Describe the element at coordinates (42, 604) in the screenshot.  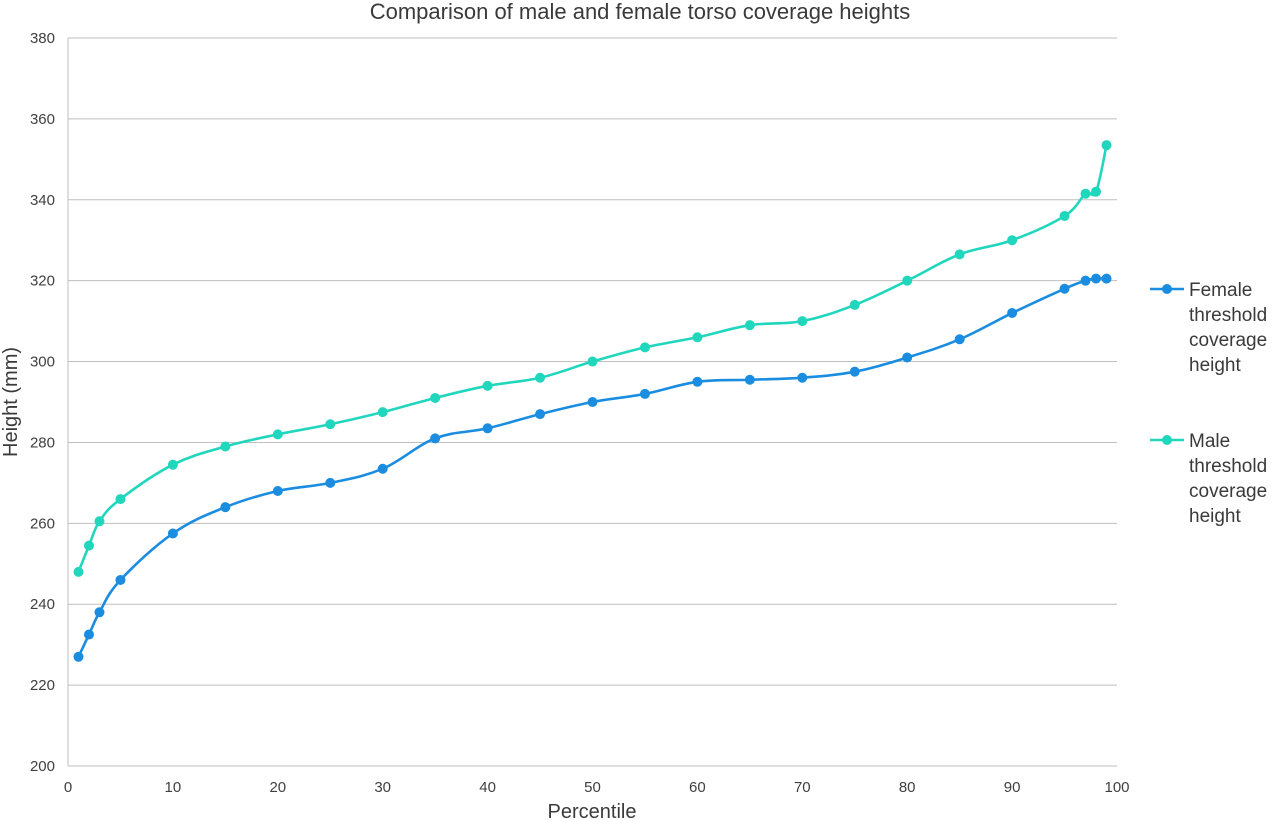
I see `y-tick-label: 240` at that location.